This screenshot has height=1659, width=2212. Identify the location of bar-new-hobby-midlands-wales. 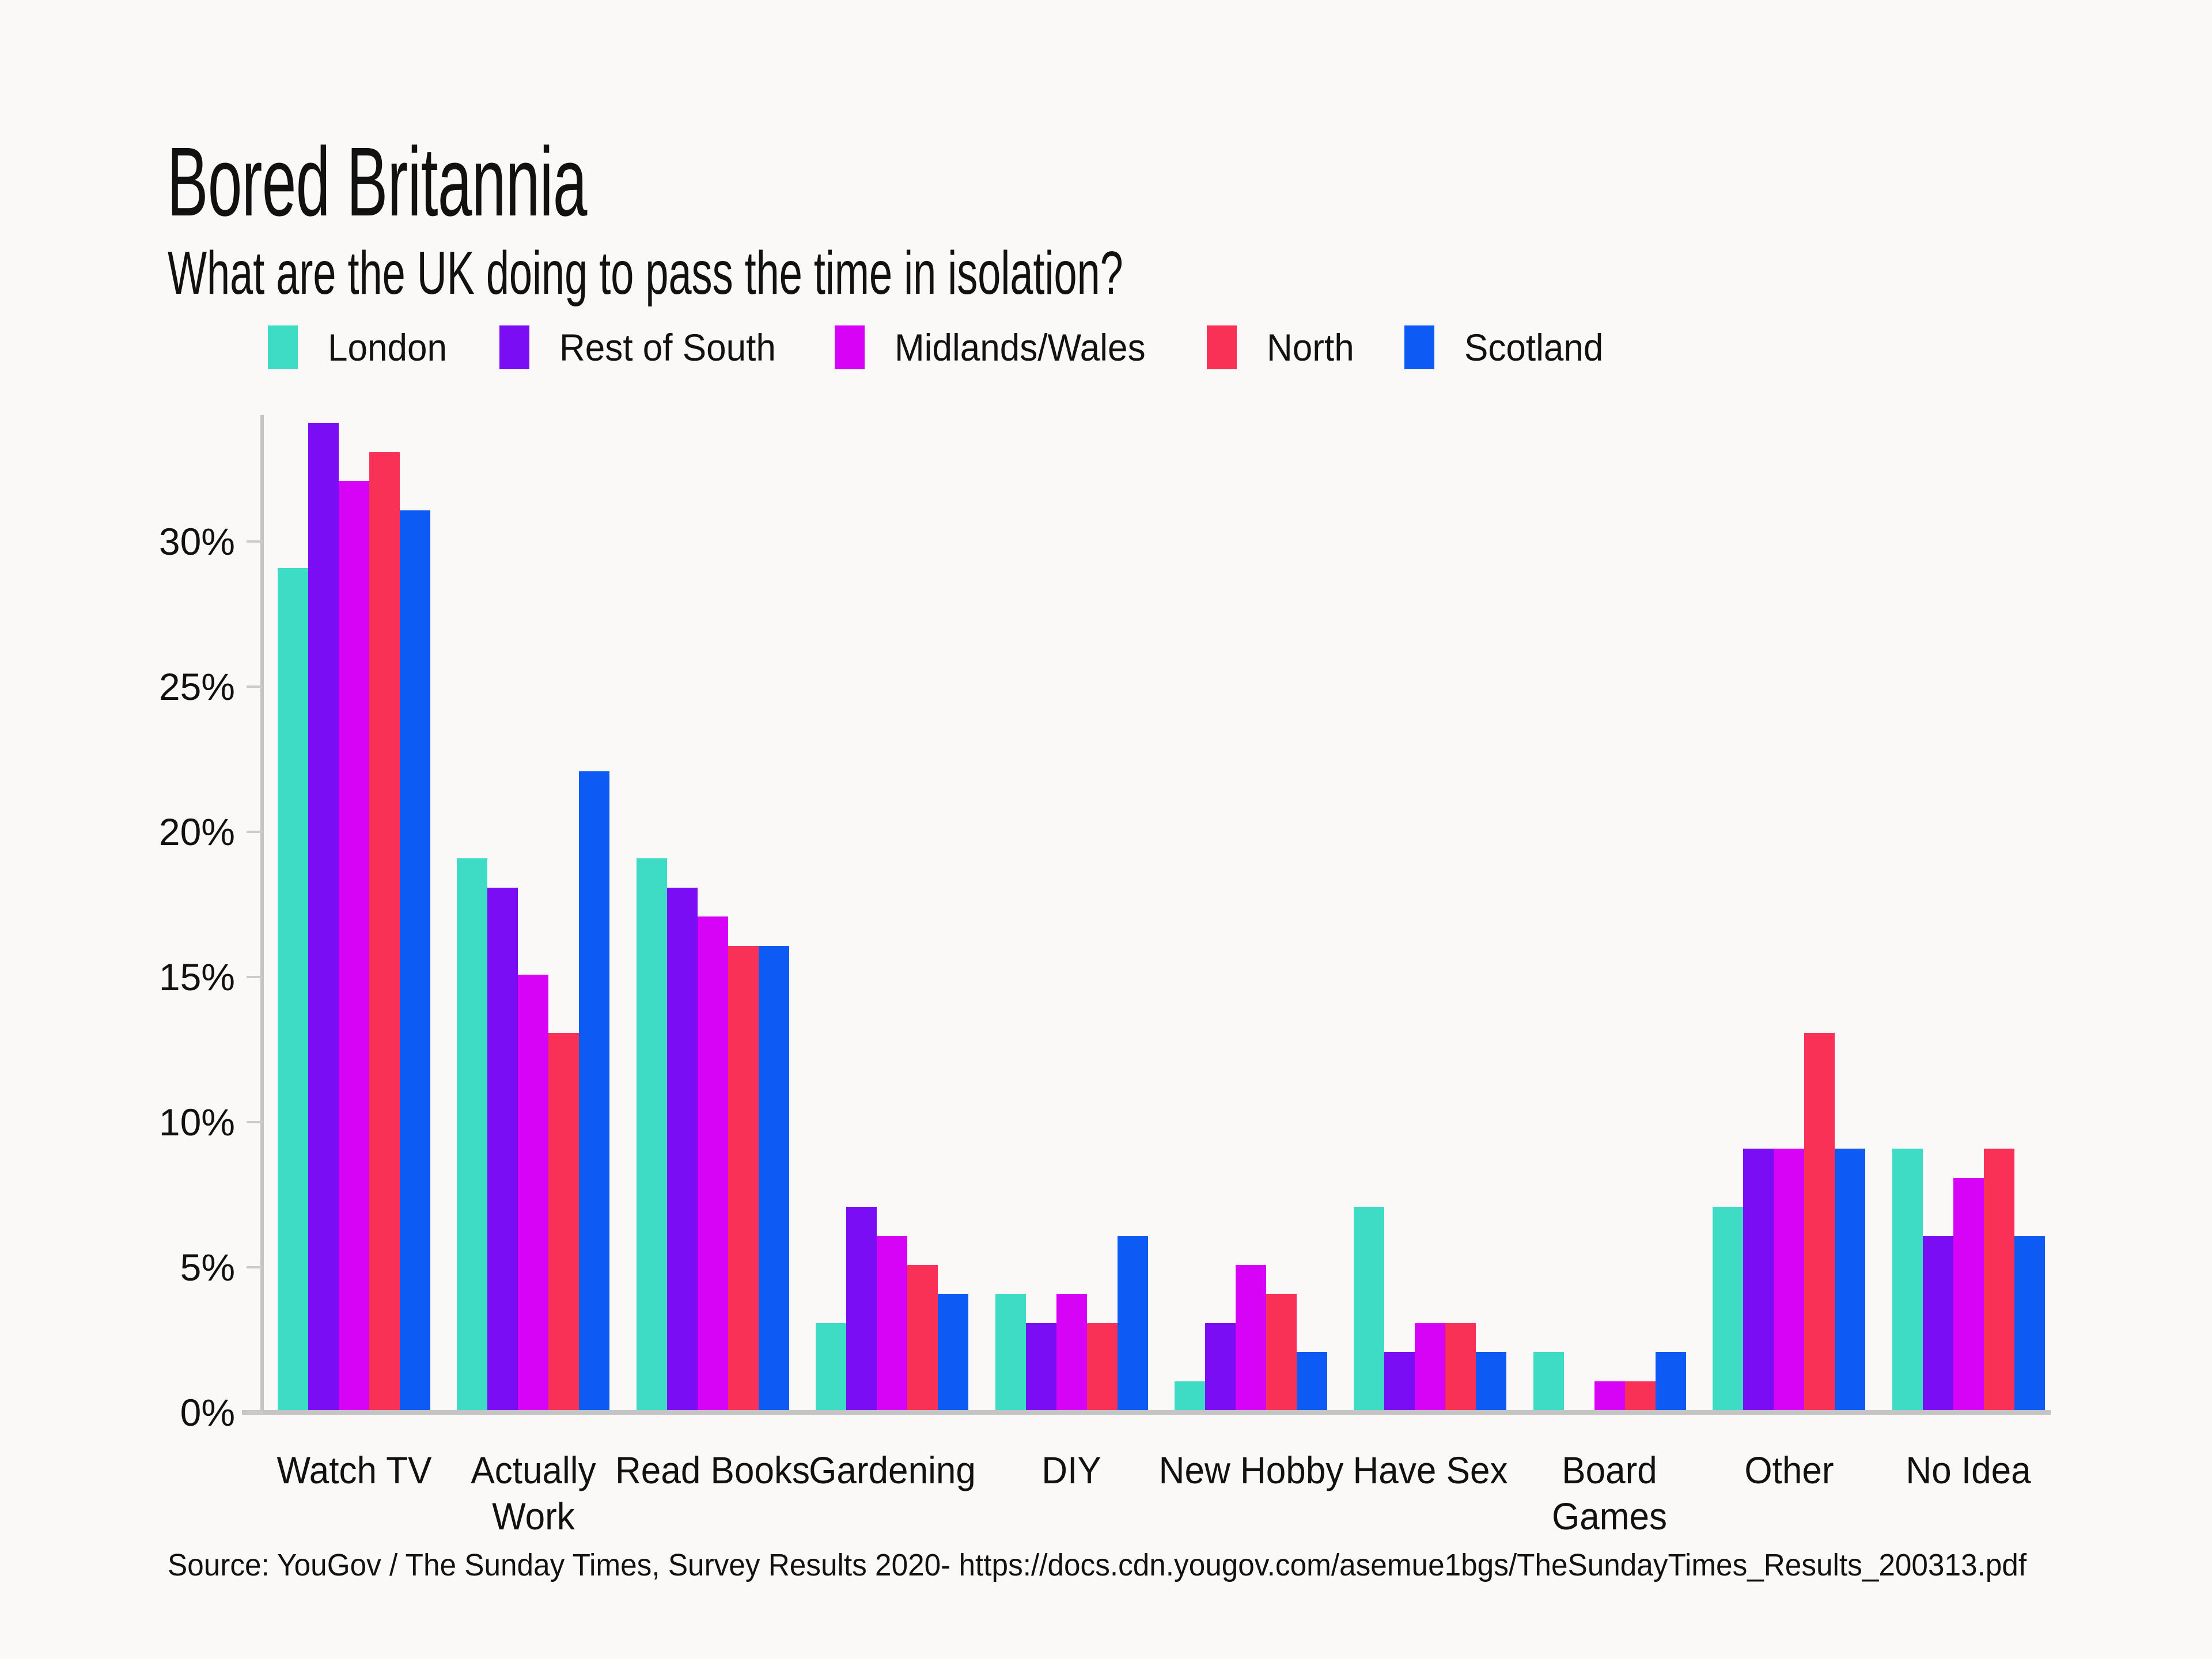
(1251, 1337).